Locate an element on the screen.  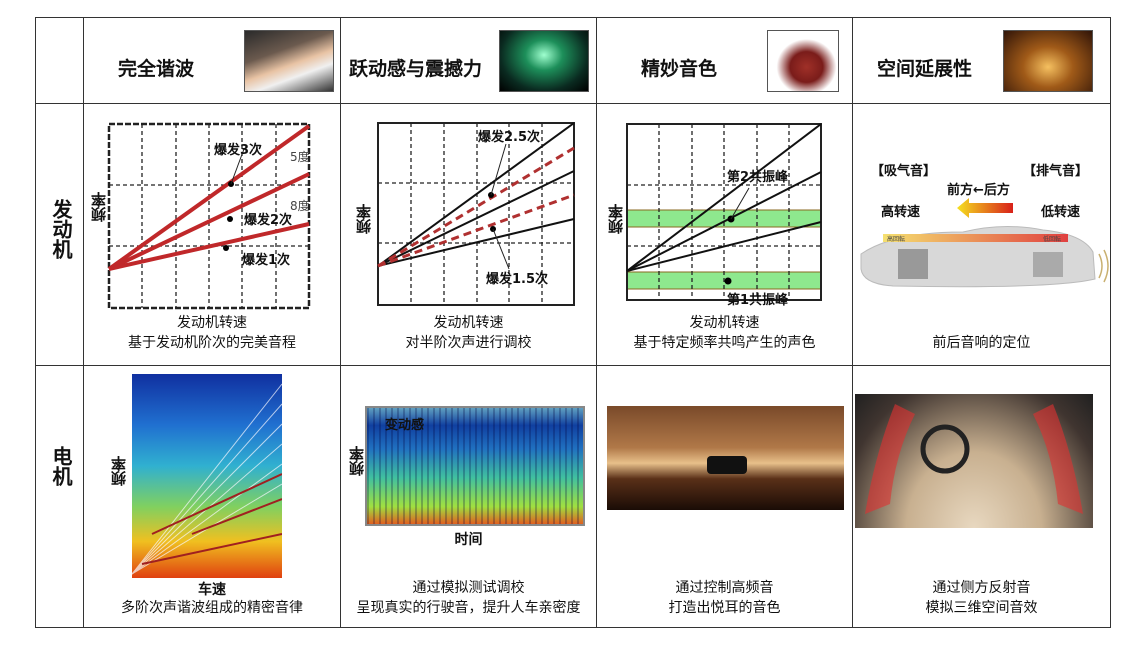
direction-label: 前方←后方 is located at coordinates (978, 190).